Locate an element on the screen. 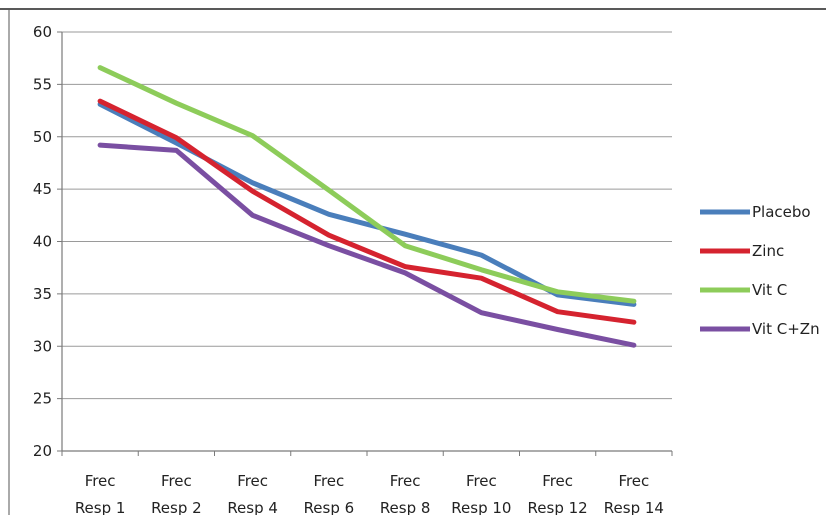 This screenshot has height=515, width=826. legend-label-zinc: Zinc is located at coordinates (768, 251).